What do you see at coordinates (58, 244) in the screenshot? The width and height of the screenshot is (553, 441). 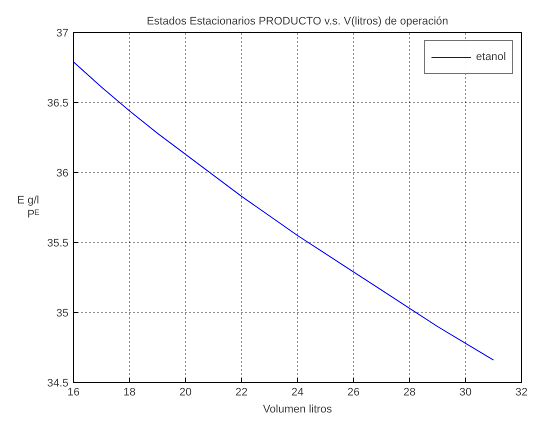 I see `y-tick-label: 35.5` at bounding box center [58, 244].